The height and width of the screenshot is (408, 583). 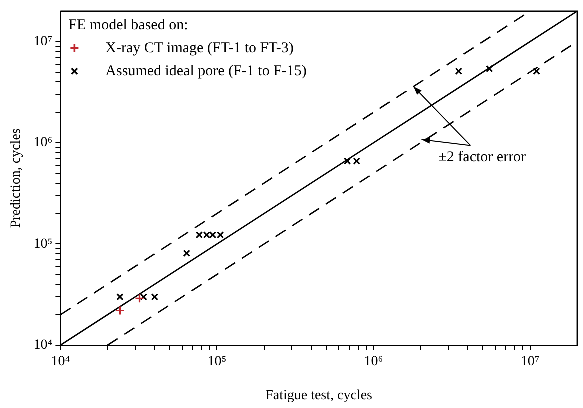 What do you see at coordinates (43, 42) in the screenshot?
I see `y-tick-label: 10⁷` at bounding box center [43, 42].